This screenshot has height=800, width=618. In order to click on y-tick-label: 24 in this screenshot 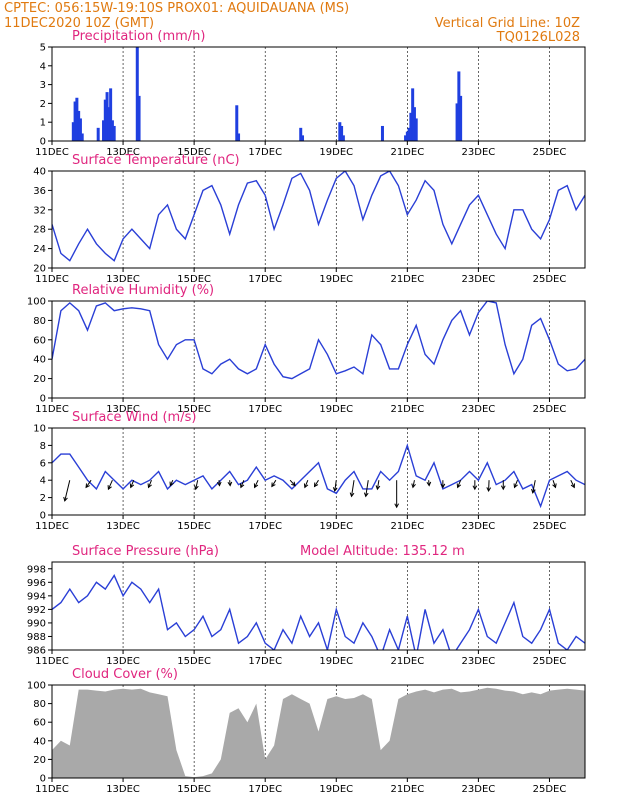, I will do `click(39, 249)`.